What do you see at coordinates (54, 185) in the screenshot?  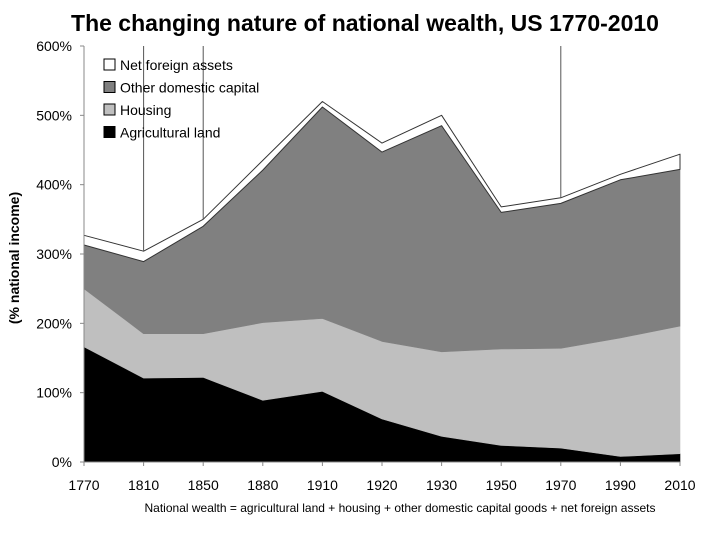 I see `y-tick-label: 400%` at bounding box center [54, 185].